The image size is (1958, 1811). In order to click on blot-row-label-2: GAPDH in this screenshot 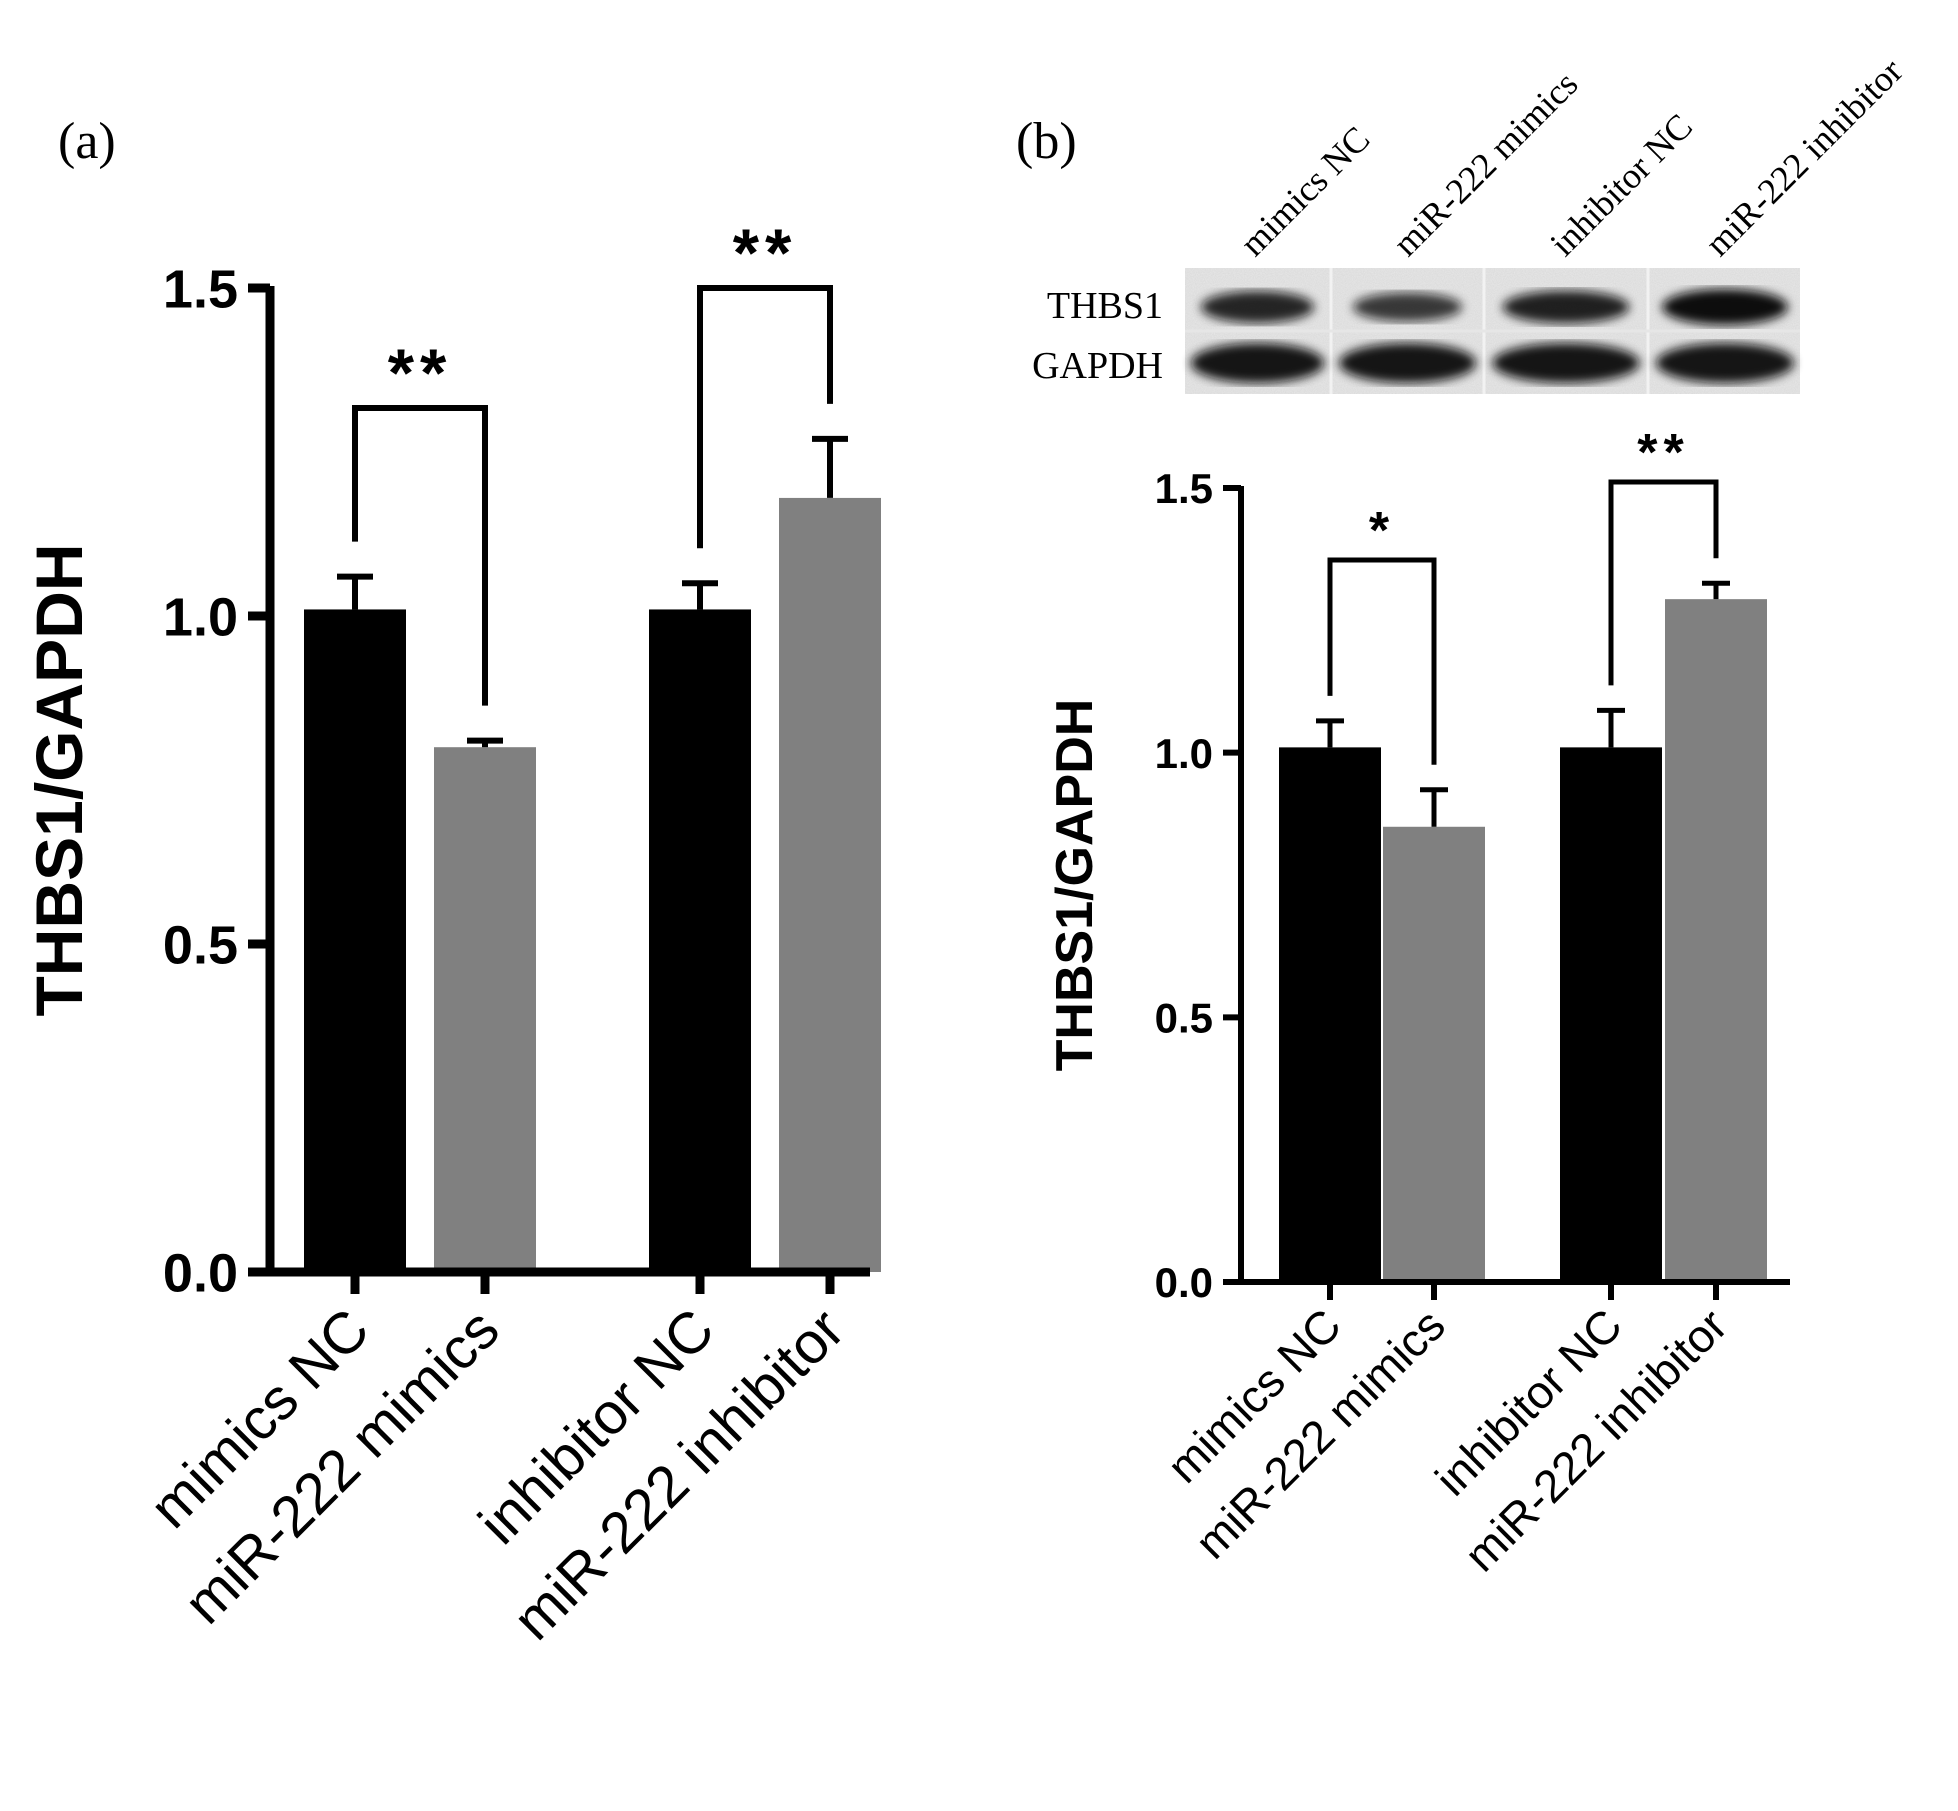, I will do `click(1097, 366)`.